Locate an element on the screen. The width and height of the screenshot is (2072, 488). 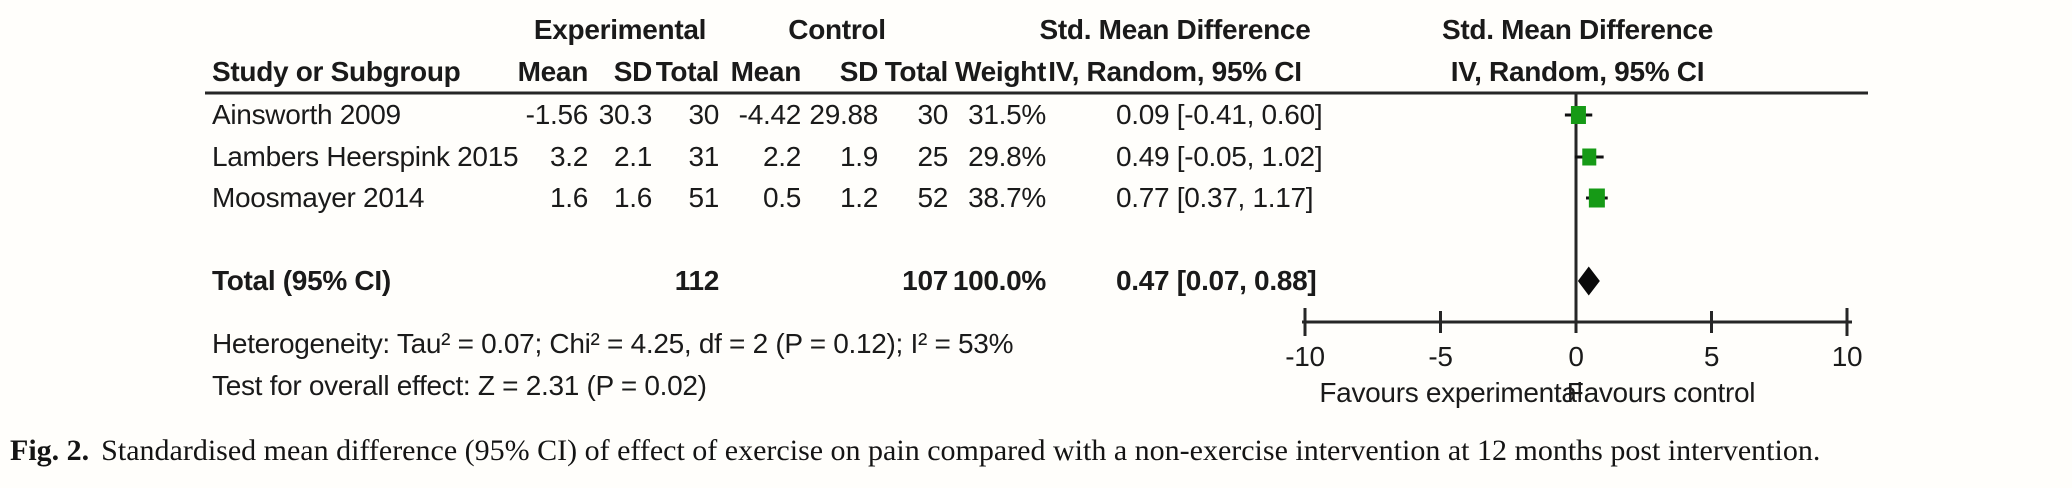
exp-mean-header: Mean is located at coordinates (553, 71).